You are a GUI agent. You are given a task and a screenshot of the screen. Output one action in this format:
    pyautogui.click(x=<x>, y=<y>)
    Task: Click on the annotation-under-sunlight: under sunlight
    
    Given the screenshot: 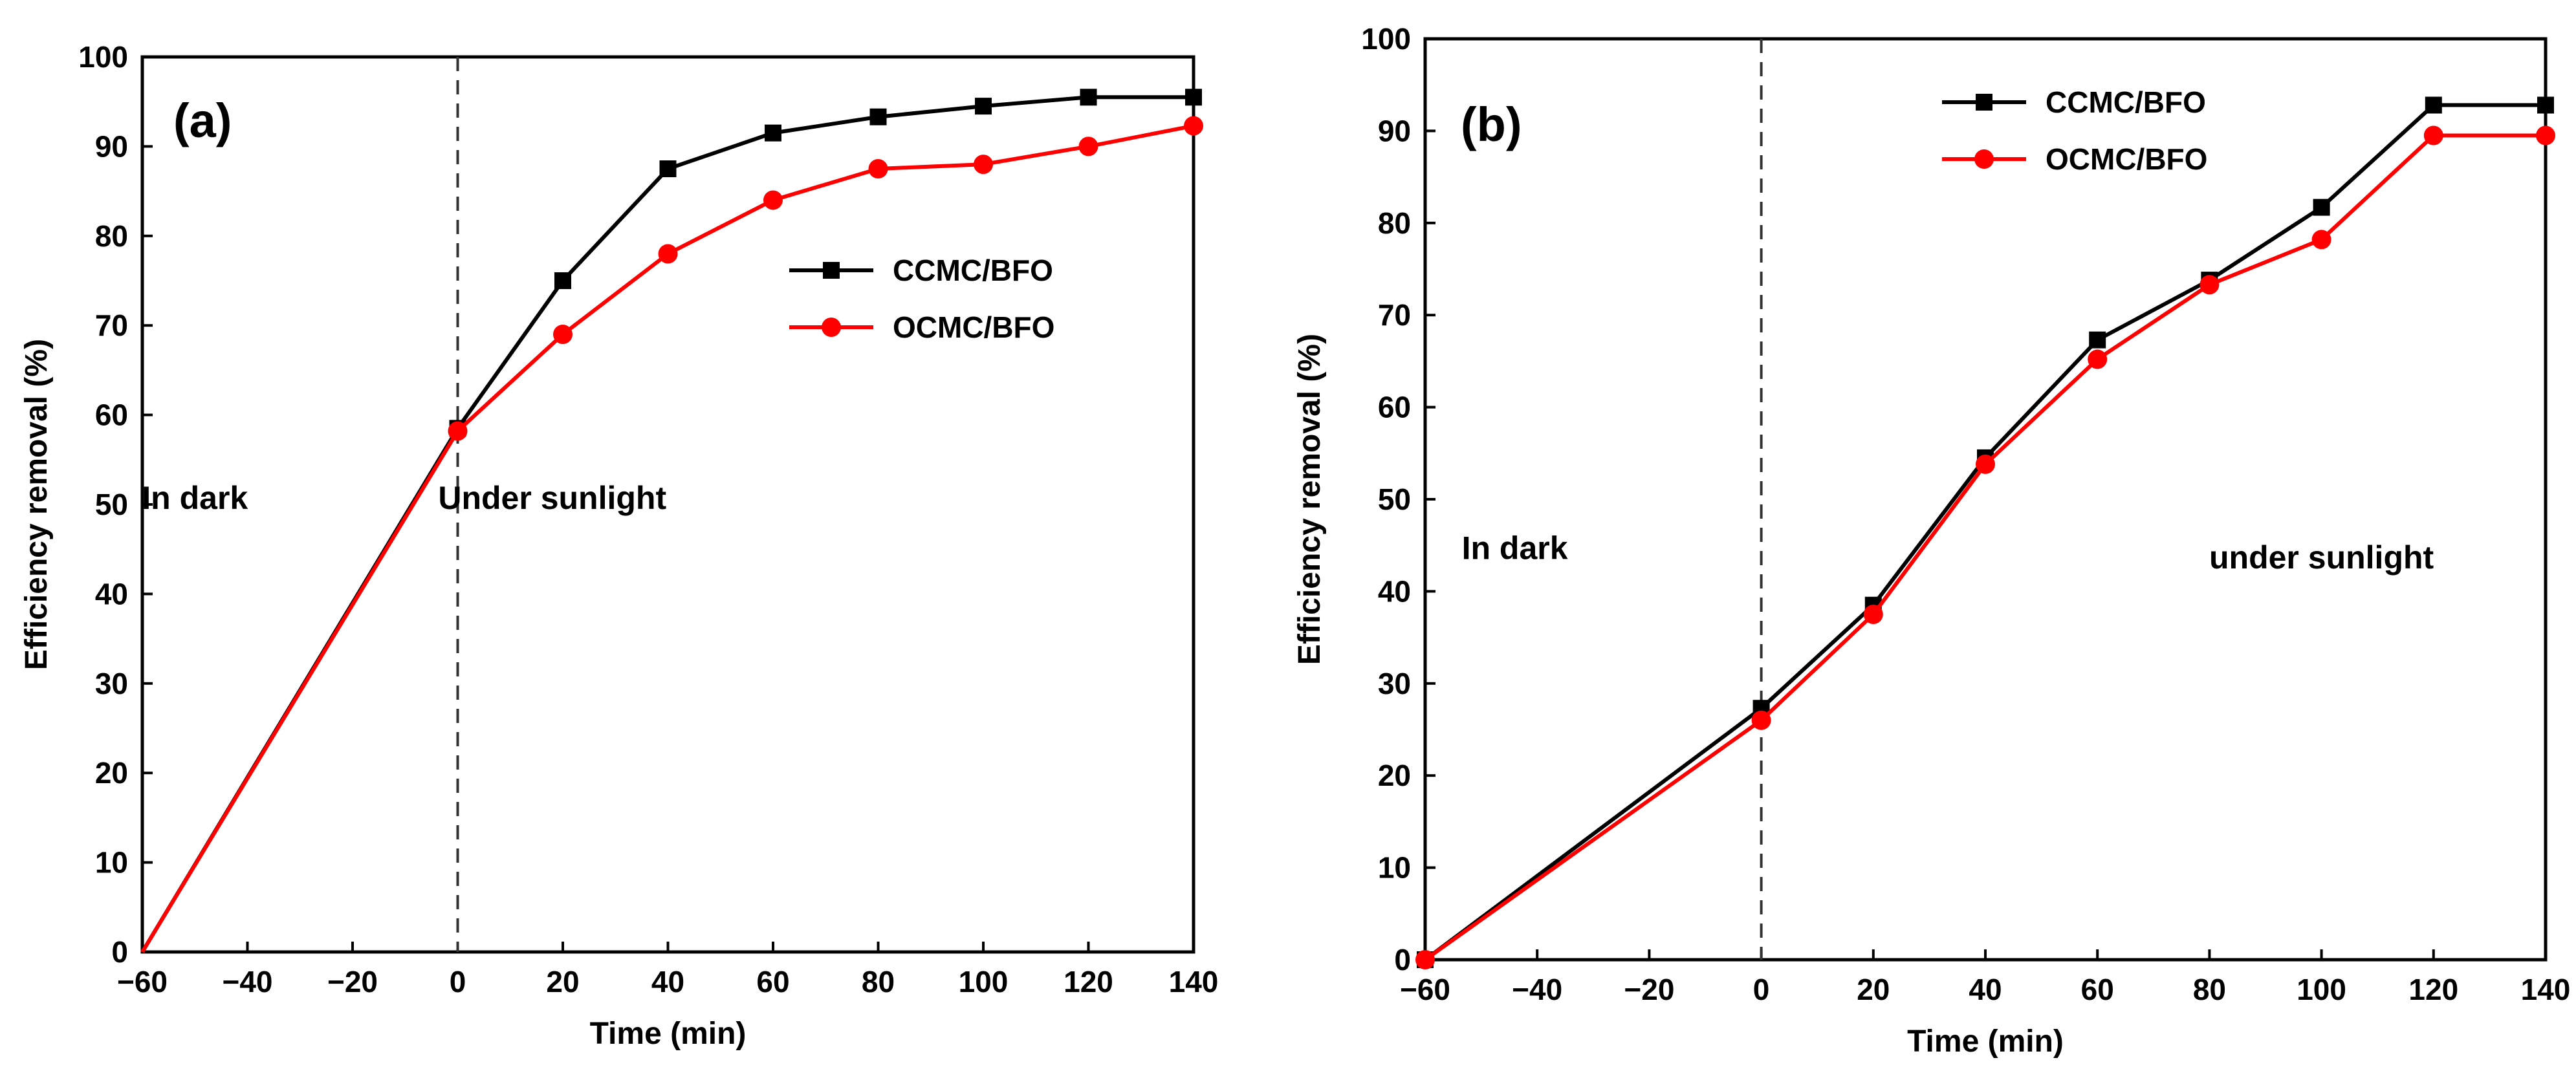 What is the action you would take?
    pyautogui.click(x=2321, y=557)
    